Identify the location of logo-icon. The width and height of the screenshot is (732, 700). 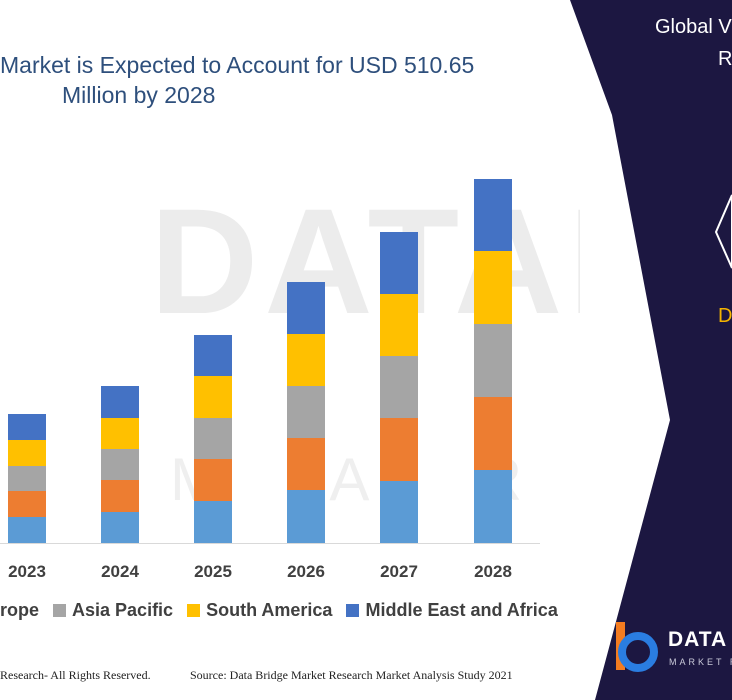
(637, 647).